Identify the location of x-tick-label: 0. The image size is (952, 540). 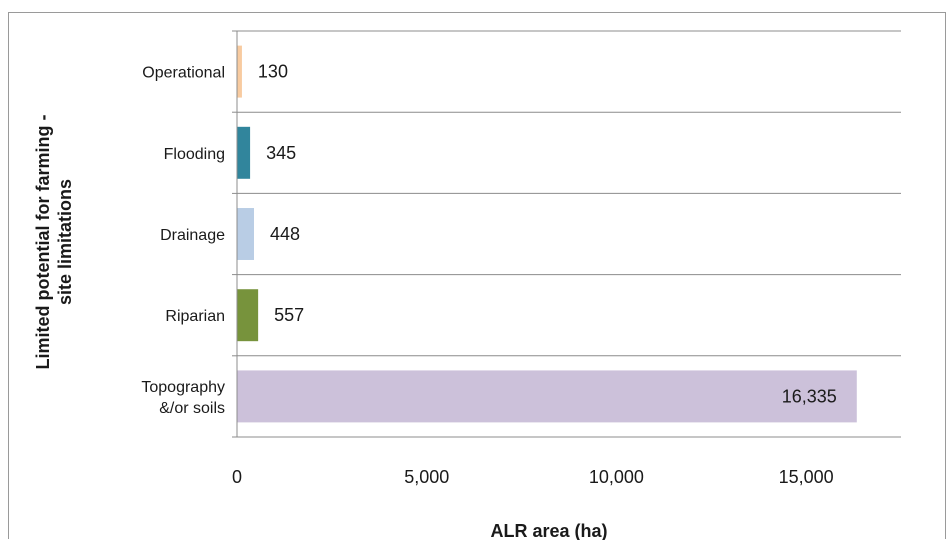
(237, 477).